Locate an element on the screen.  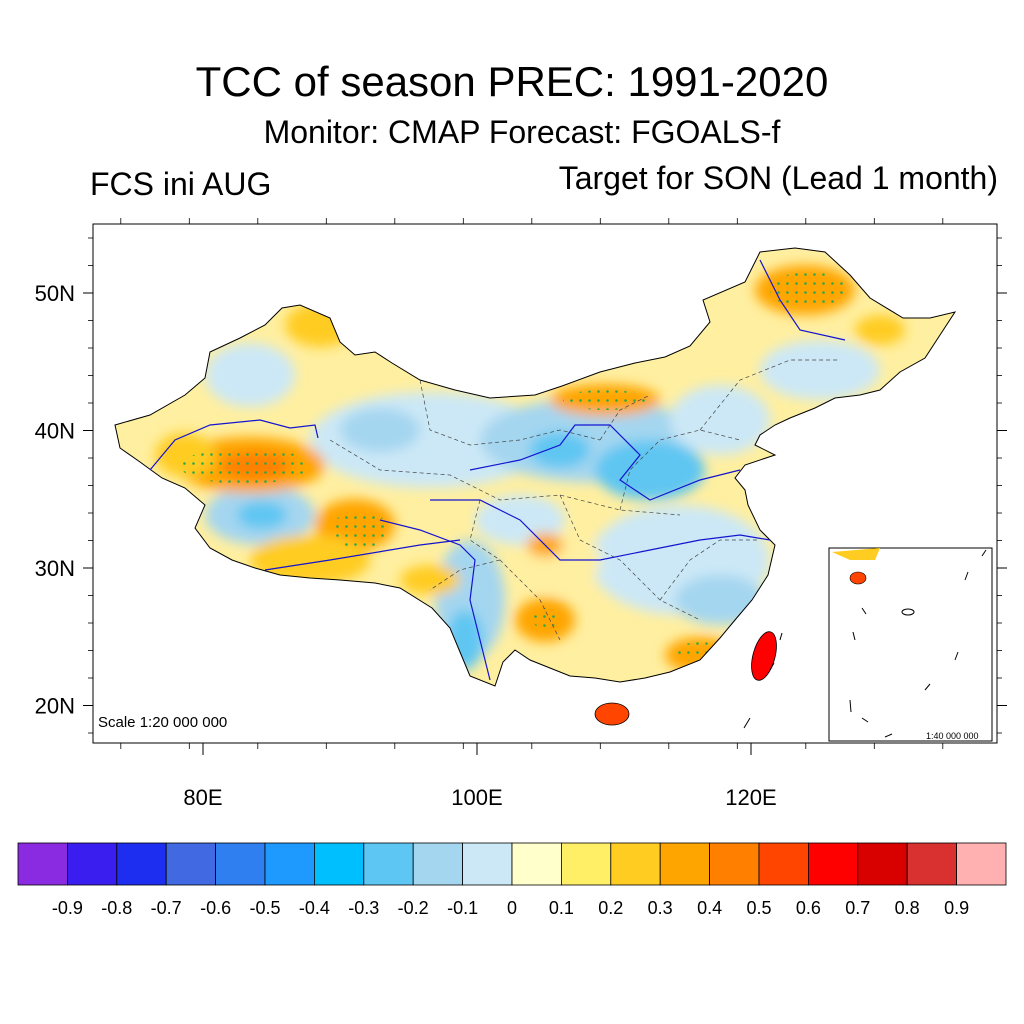
scale-label: Scale 1:20 000 000 is located at coordinates (162, 722).